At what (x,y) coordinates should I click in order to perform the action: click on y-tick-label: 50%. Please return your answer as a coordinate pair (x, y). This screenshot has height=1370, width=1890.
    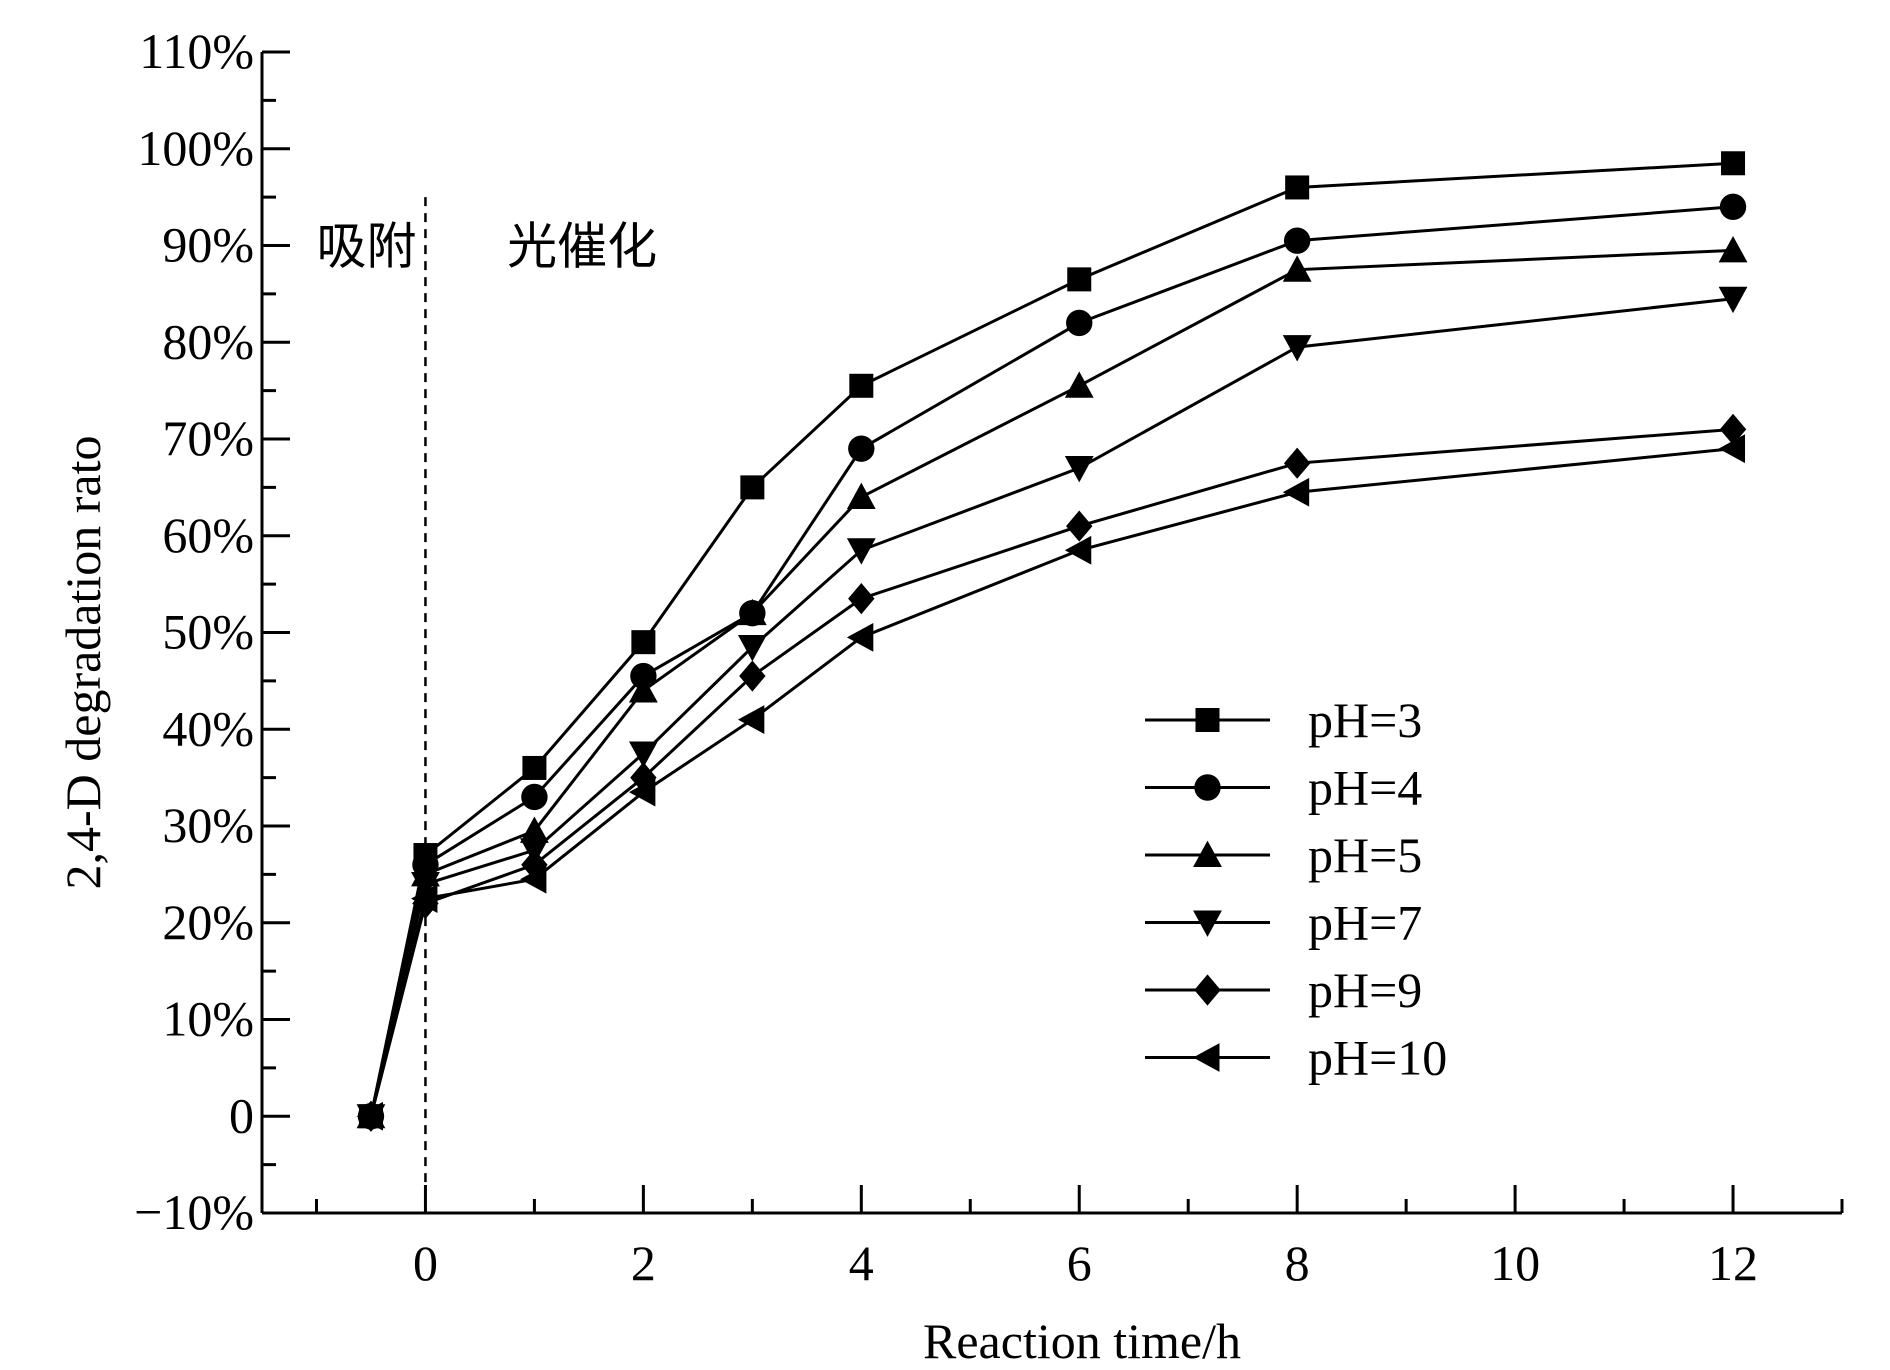
    Looking at the image, I should click on (208, 632).